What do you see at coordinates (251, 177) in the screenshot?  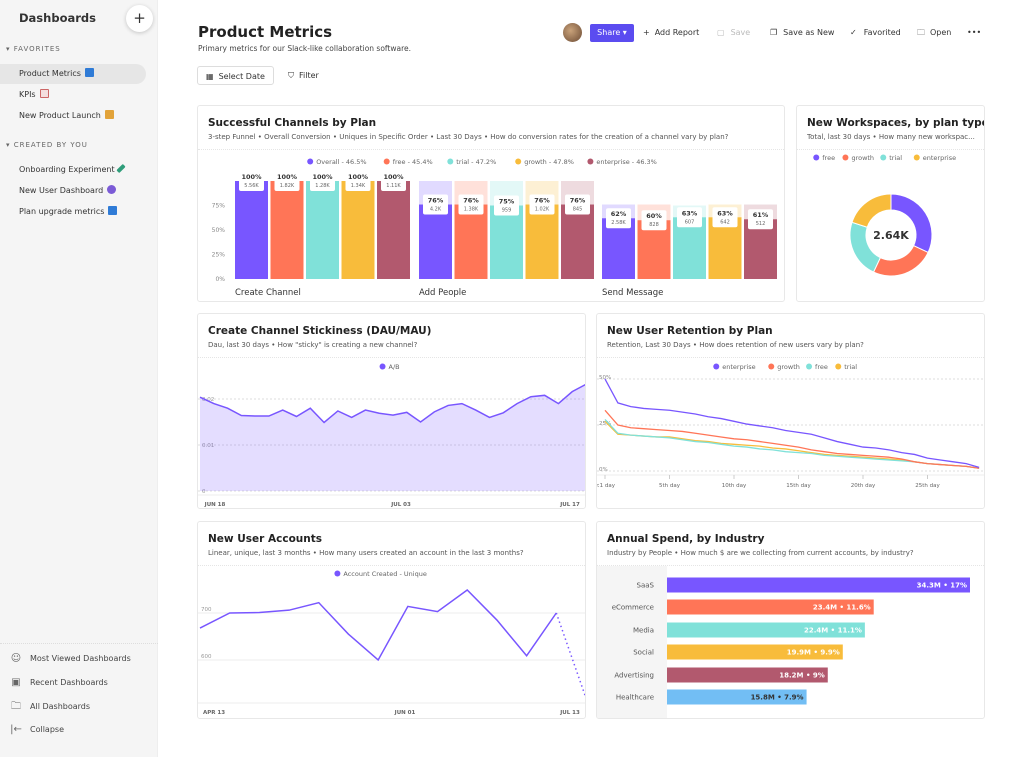 I see `bar-percent-label: 100%` at bounding box center [251, 177].